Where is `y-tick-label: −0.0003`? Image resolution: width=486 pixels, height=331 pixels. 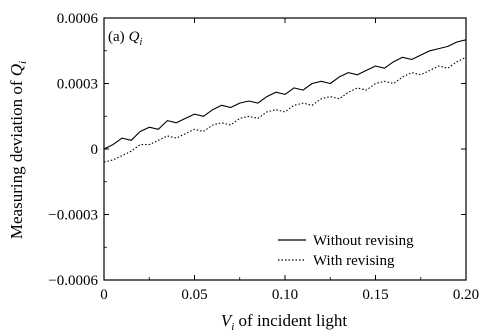
y-tick-label: −0.0003 is located at coordinates (73, 216).